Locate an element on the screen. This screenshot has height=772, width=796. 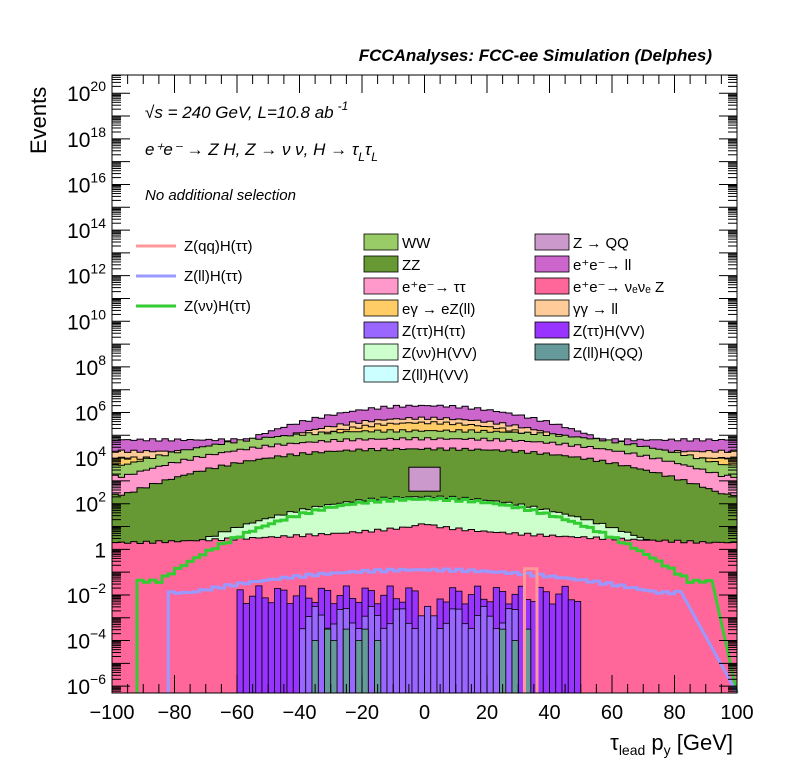
signal-legend-label: Z(νν)H(ττ) is located at coordinates (217, 306).